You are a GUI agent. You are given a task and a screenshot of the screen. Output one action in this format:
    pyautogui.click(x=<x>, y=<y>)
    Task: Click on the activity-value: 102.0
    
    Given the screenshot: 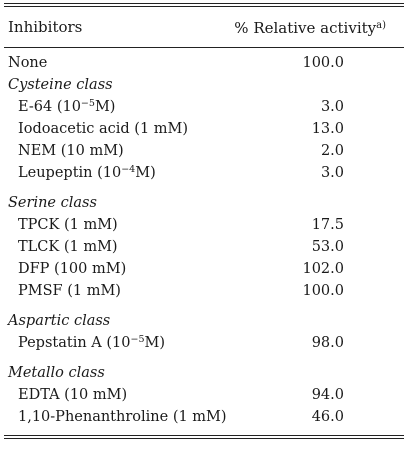 What is the action you would take?
    pyautogui.click(x=323, y=269)
    